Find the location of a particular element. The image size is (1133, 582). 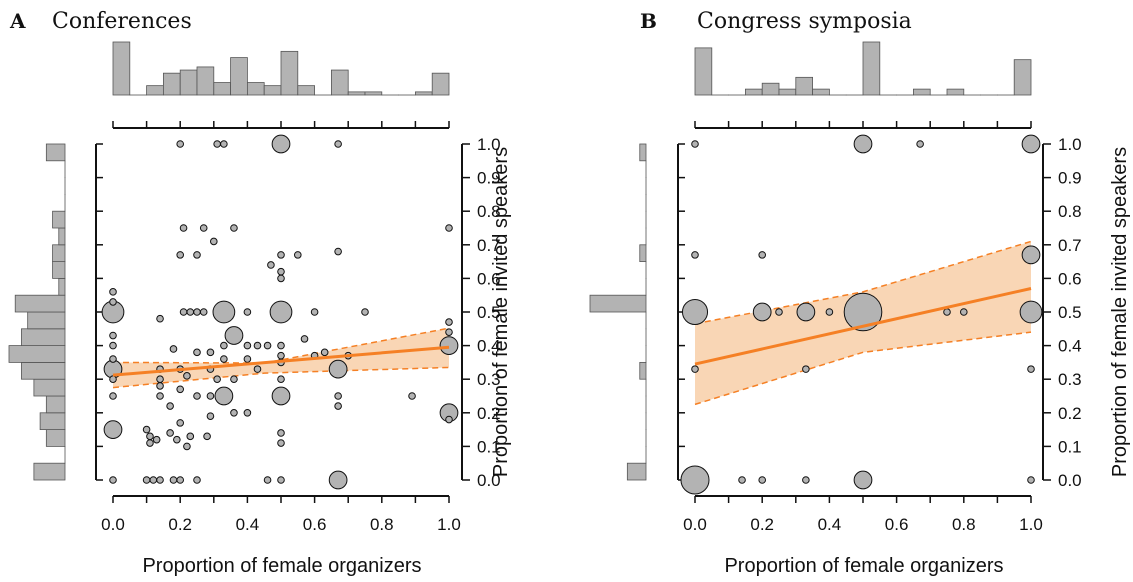

y-tick-label: 1.0 is located at coordinates (489, 144).